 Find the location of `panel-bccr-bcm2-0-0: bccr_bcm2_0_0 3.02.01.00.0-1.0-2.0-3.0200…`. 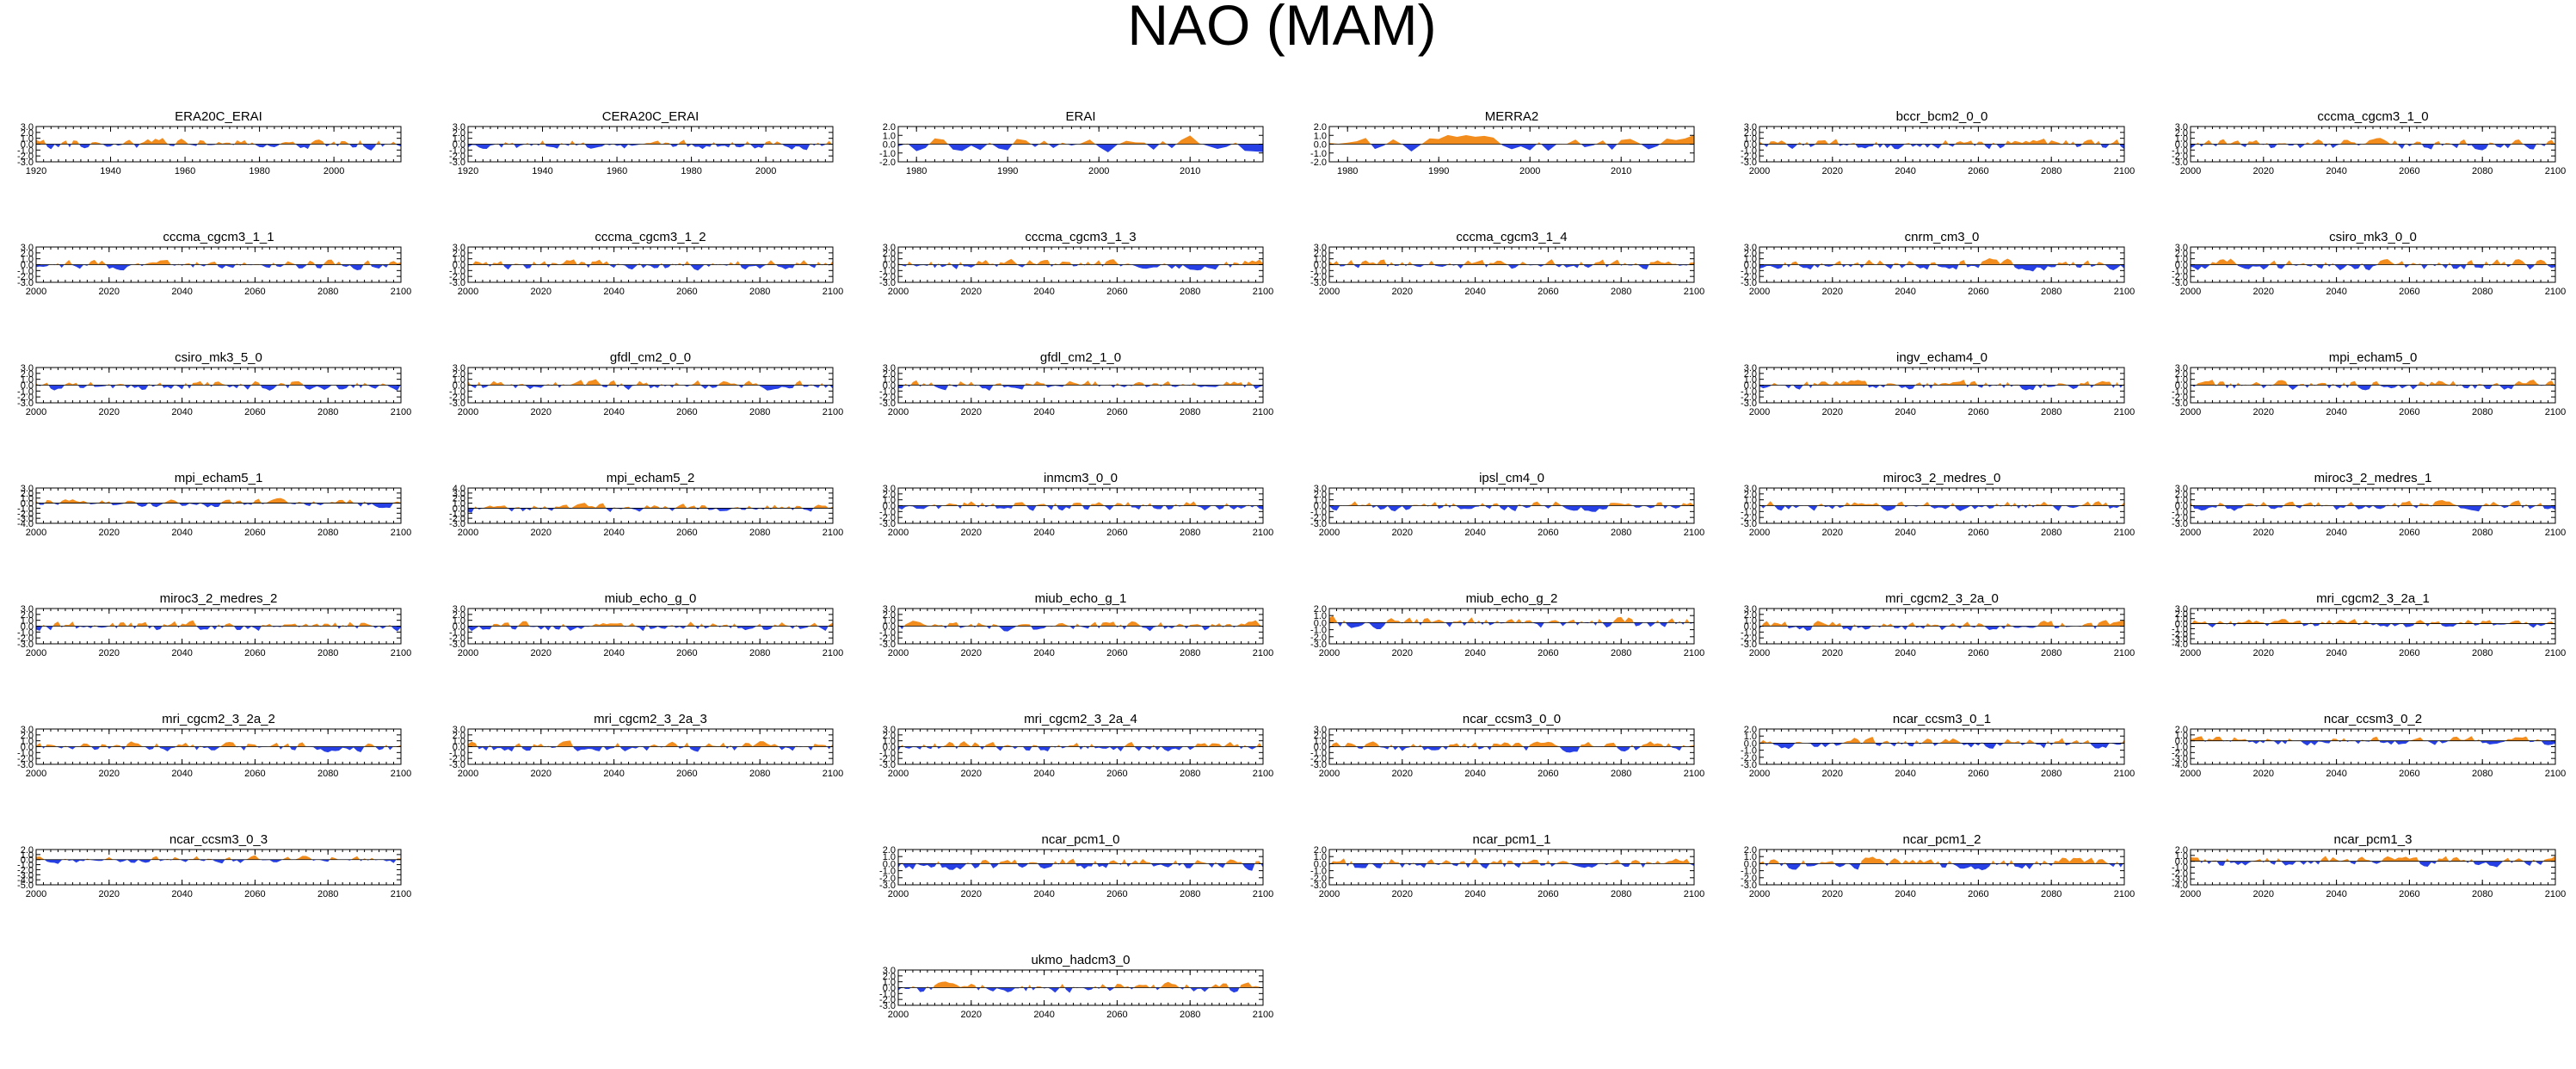

panel-bccr-bcm2-0-0: bccr_bcm2_0_0 3.02.01.00.0-1.0-2.0-3.0200… is located at coordinates (1938, 143).